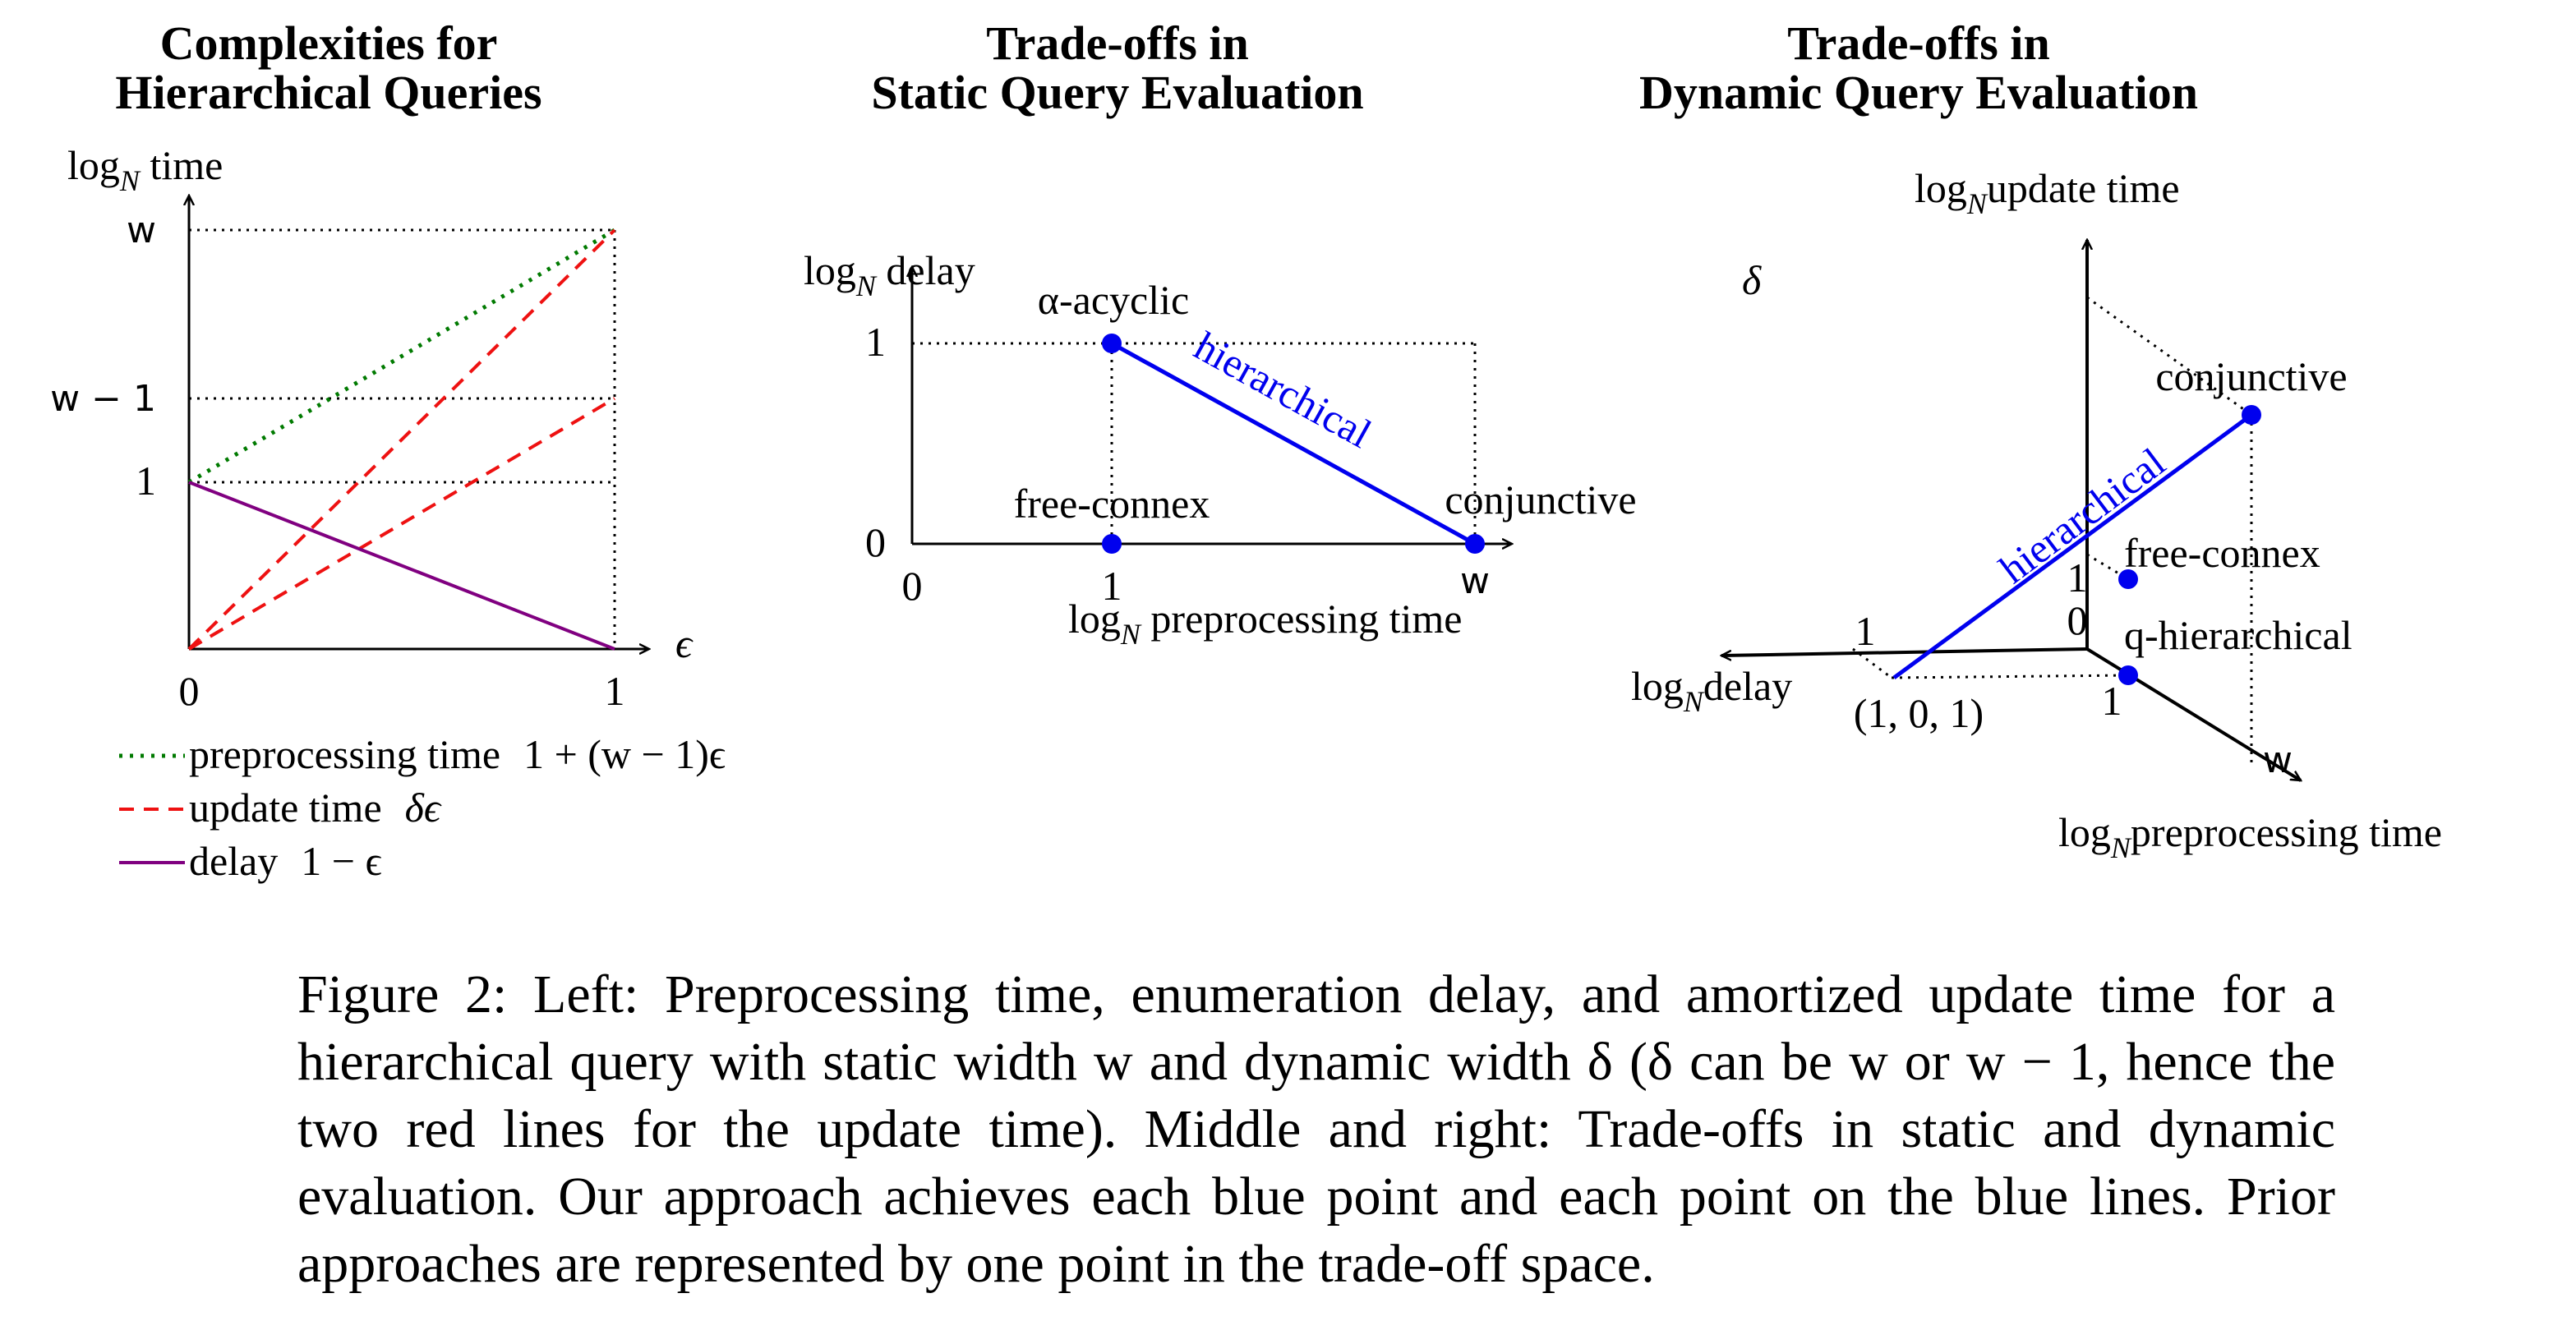 Image resolution: width=2576 pixels, height=1321 pixels. I want to click on left-title-line1: Complexities for, so click(329, 43).